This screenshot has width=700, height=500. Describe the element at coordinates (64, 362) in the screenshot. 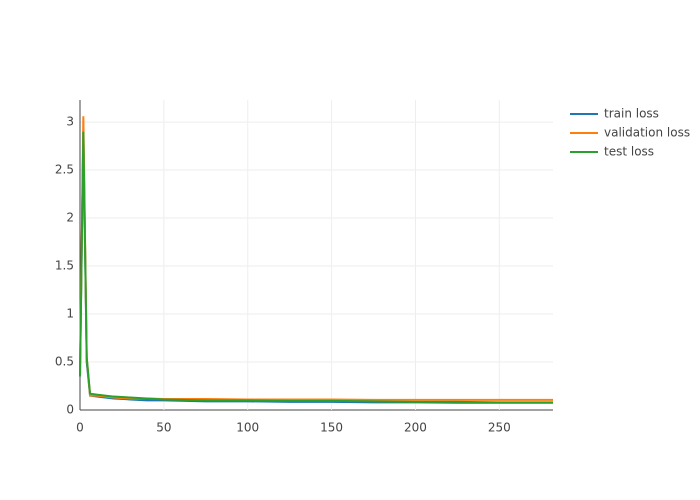

I see `y-tick-label: 0.5` at that location.